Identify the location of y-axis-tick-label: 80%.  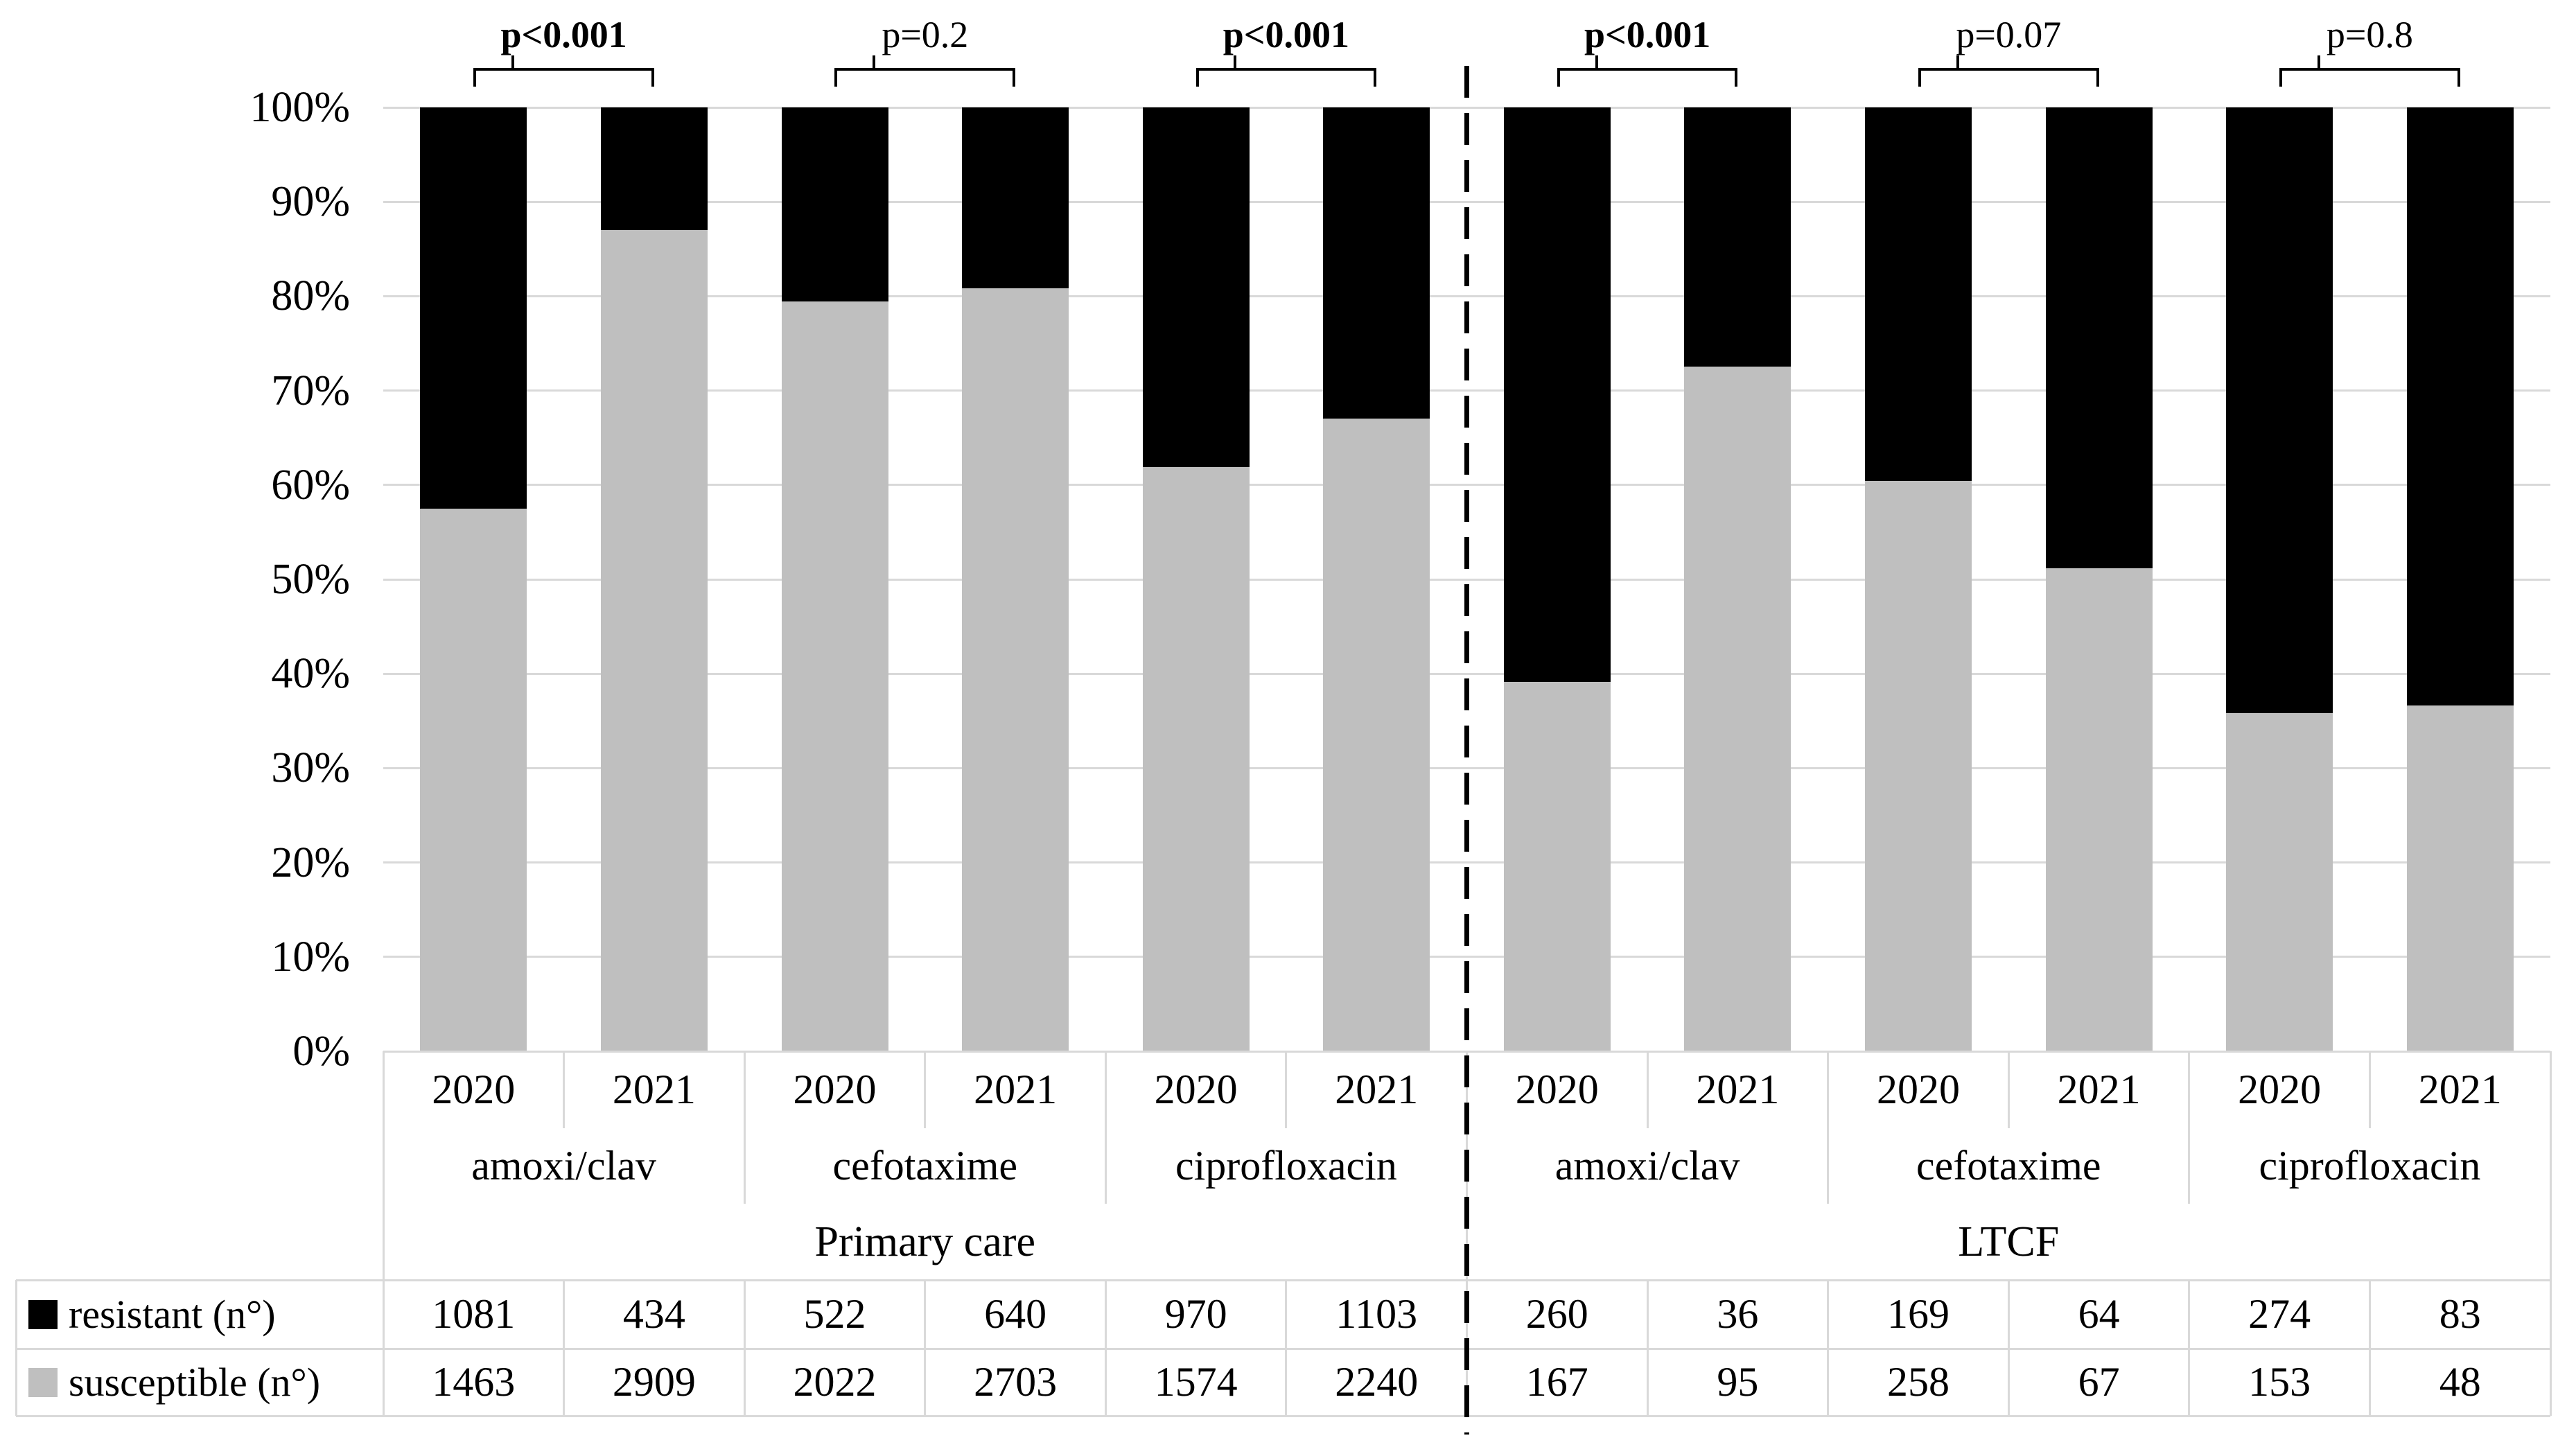
(310, 296).